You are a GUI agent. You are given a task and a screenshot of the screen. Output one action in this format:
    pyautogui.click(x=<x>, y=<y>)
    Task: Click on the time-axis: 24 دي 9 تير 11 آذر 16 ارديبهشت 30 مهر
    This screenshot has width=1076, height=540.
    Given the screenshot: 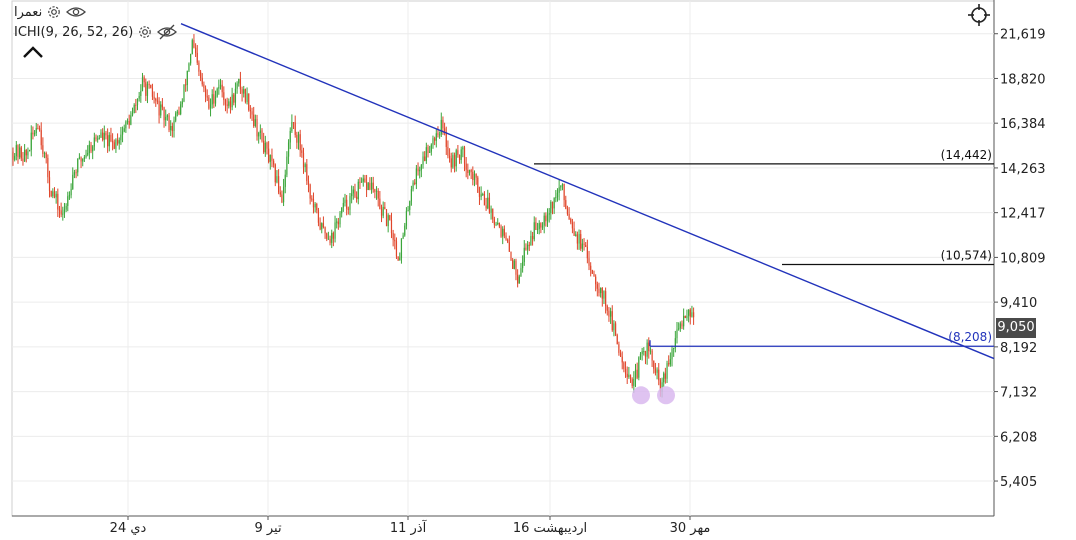 What is the action you would take?
    pyautogui.click(x=410, y=526)
    